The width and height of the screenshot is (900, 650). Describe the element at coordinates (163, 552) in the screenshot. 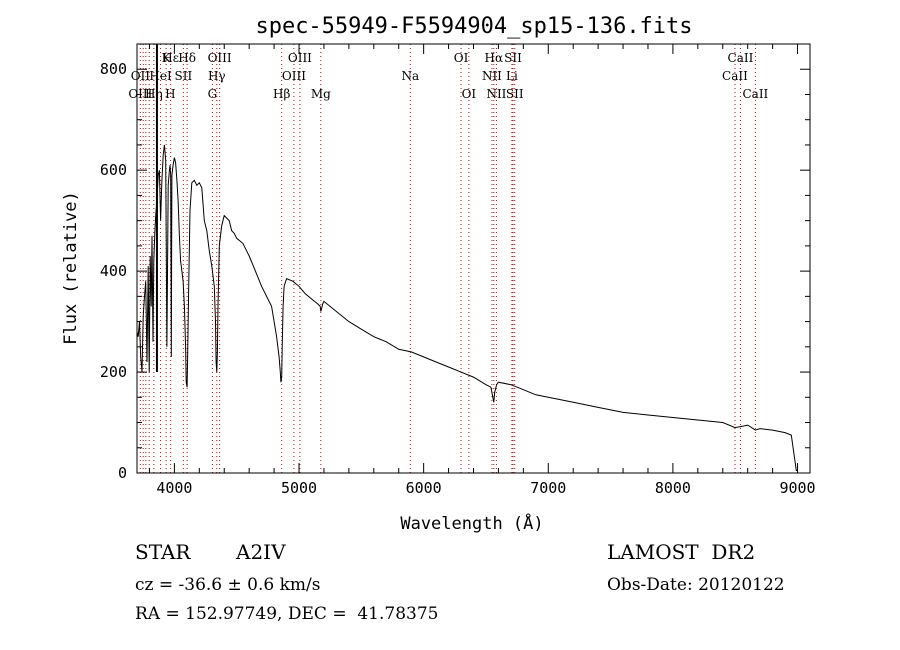

I see `object-class: STAR` at that location.